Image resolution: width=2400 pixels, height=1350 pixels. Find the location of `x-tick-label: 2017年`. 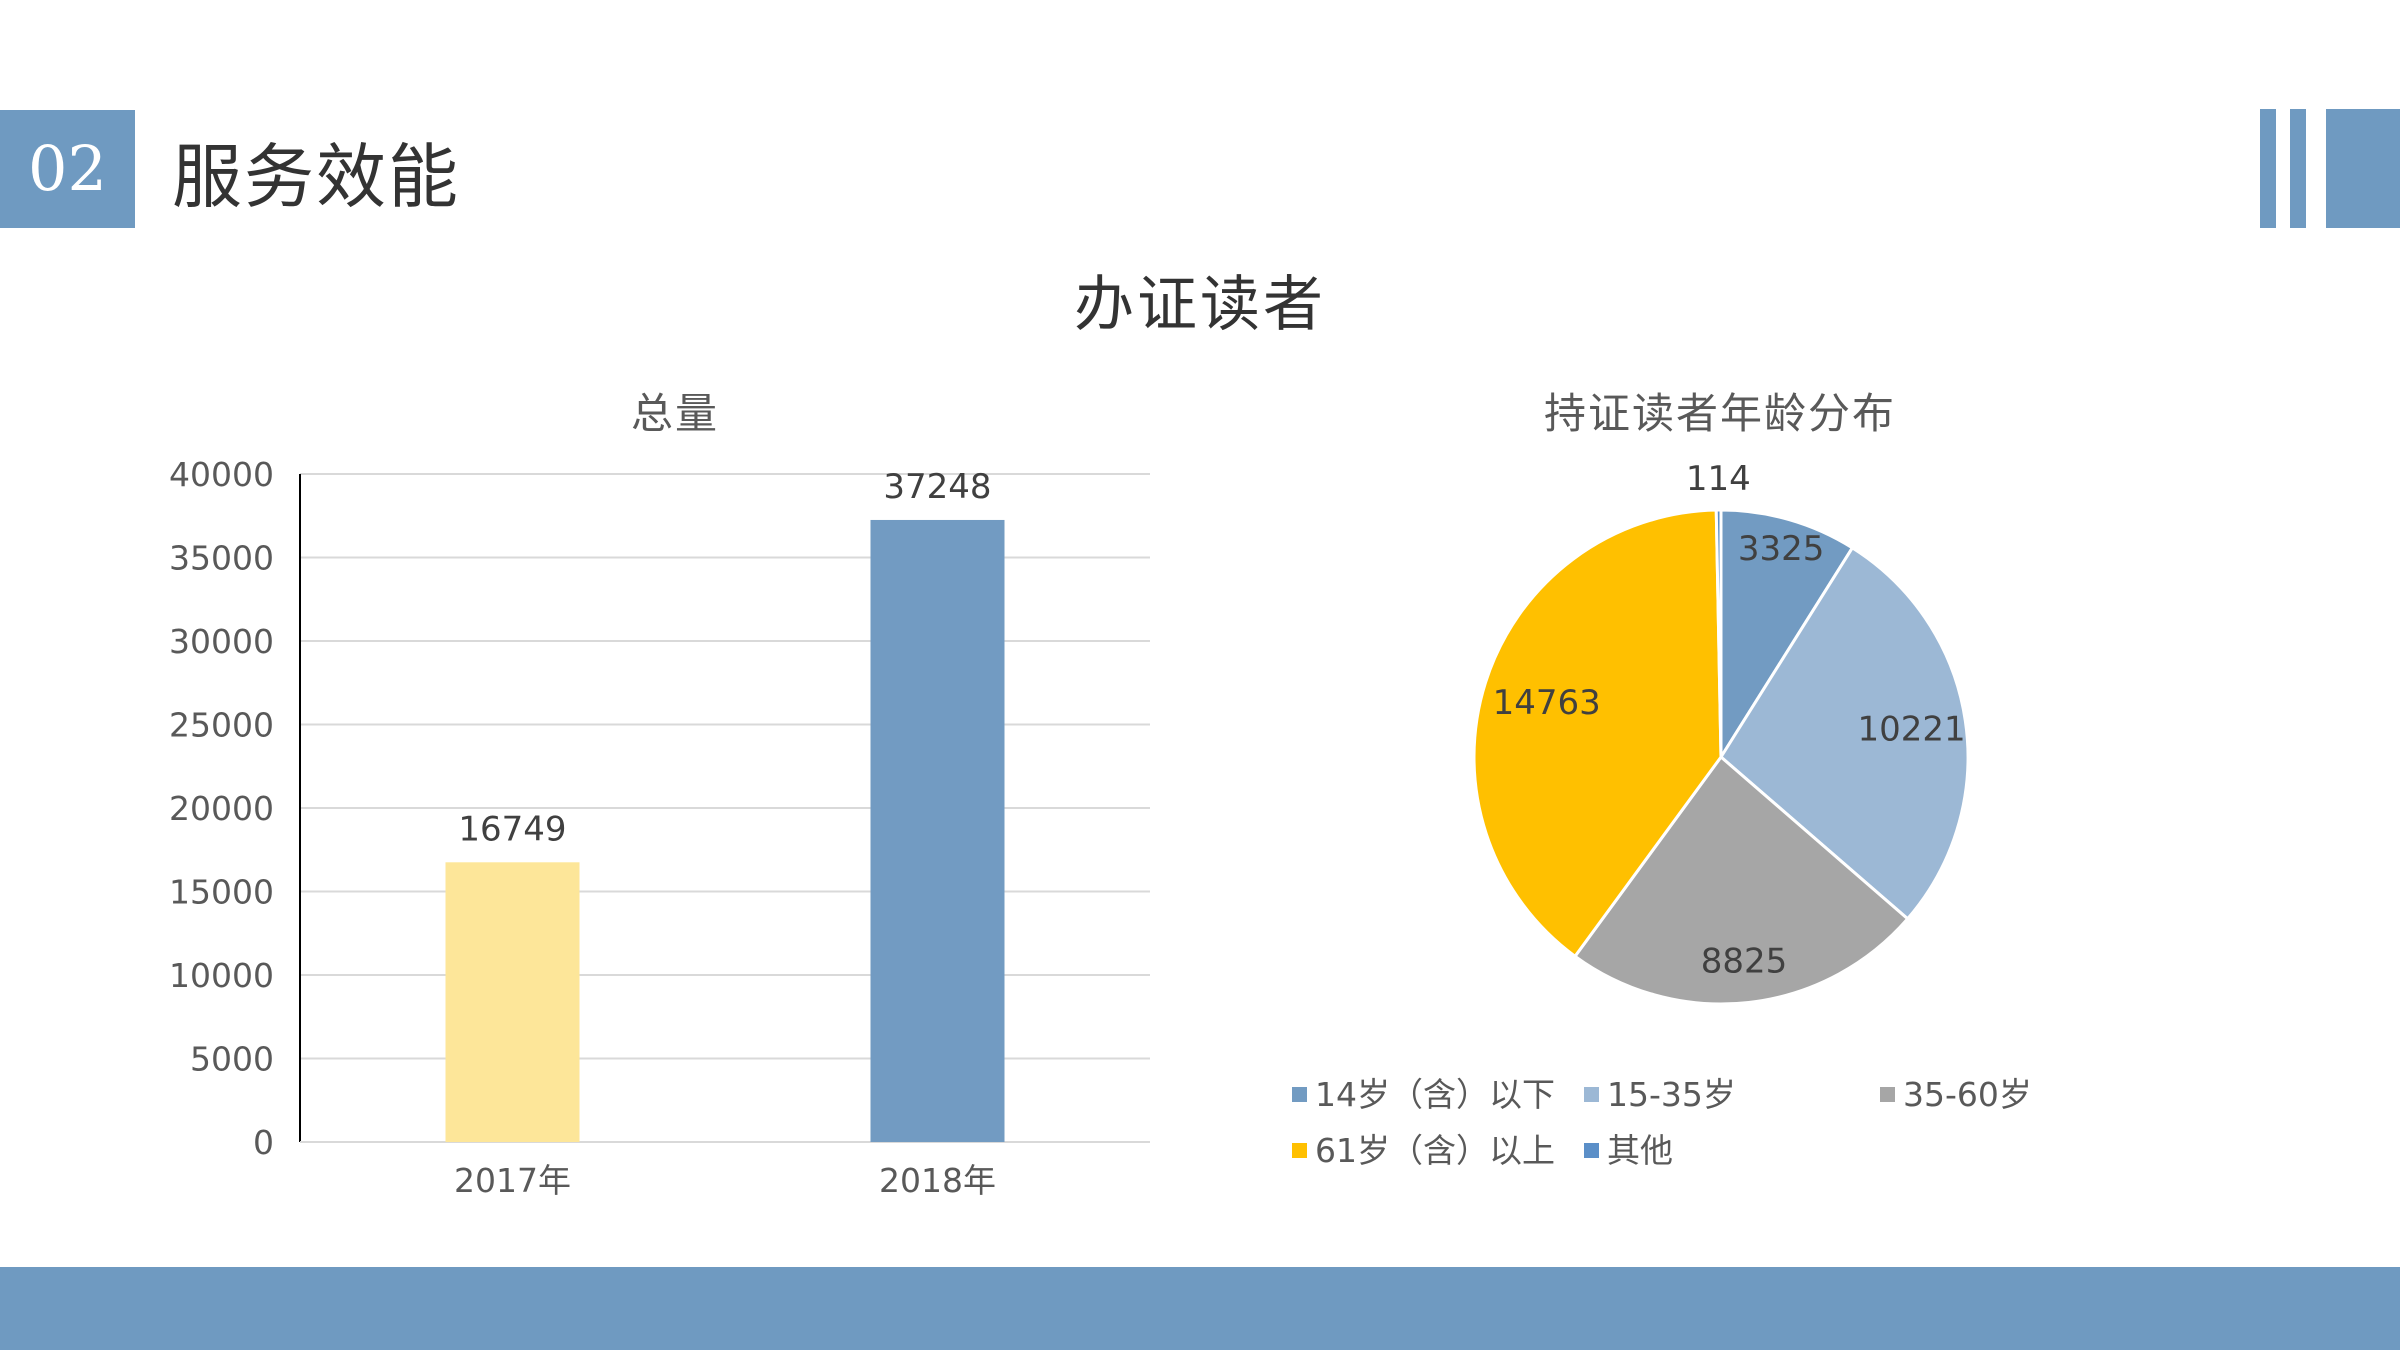

x-tick-label: 2017年 is located at coordinates (512, 1180).